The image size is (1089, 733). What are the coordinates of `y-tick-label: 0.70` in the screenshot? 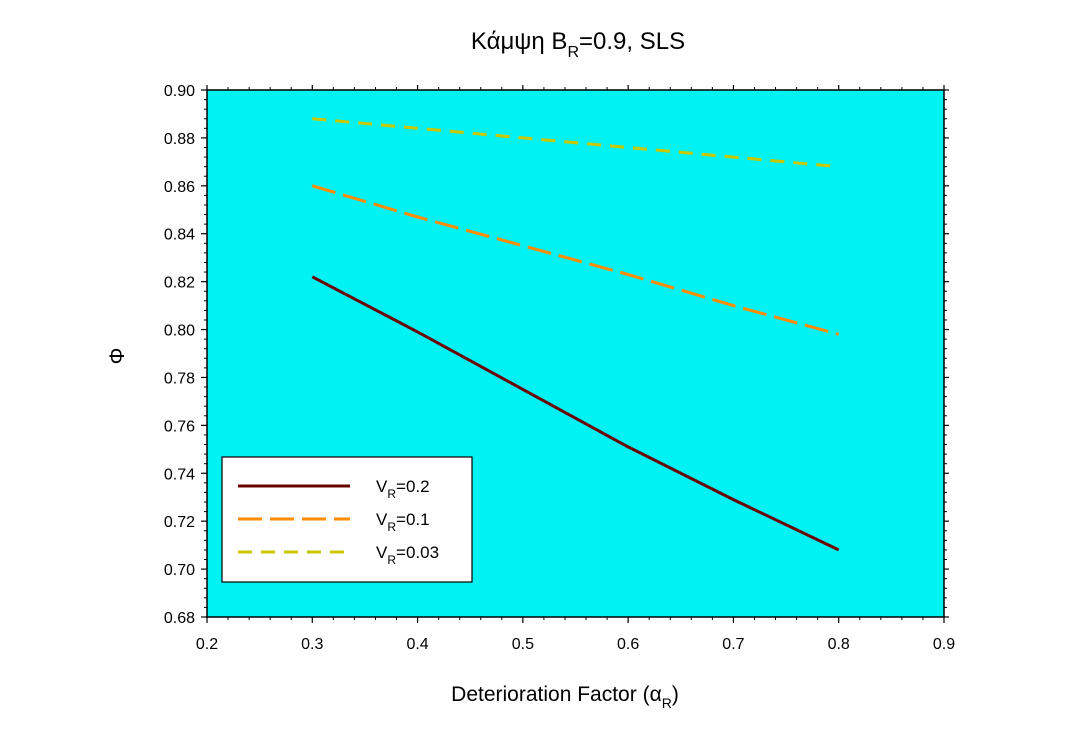 It's located at (179, 570).